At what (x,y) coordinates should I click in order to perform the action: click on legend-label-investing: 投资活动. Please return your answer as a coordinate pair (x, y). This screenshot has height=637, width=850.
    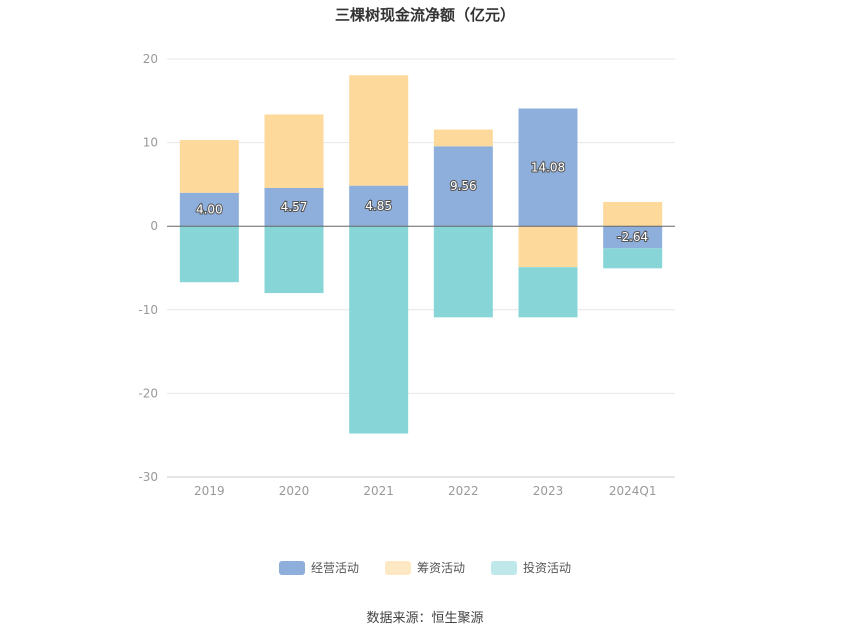
    Looking at the image, I should click on (547, 568).